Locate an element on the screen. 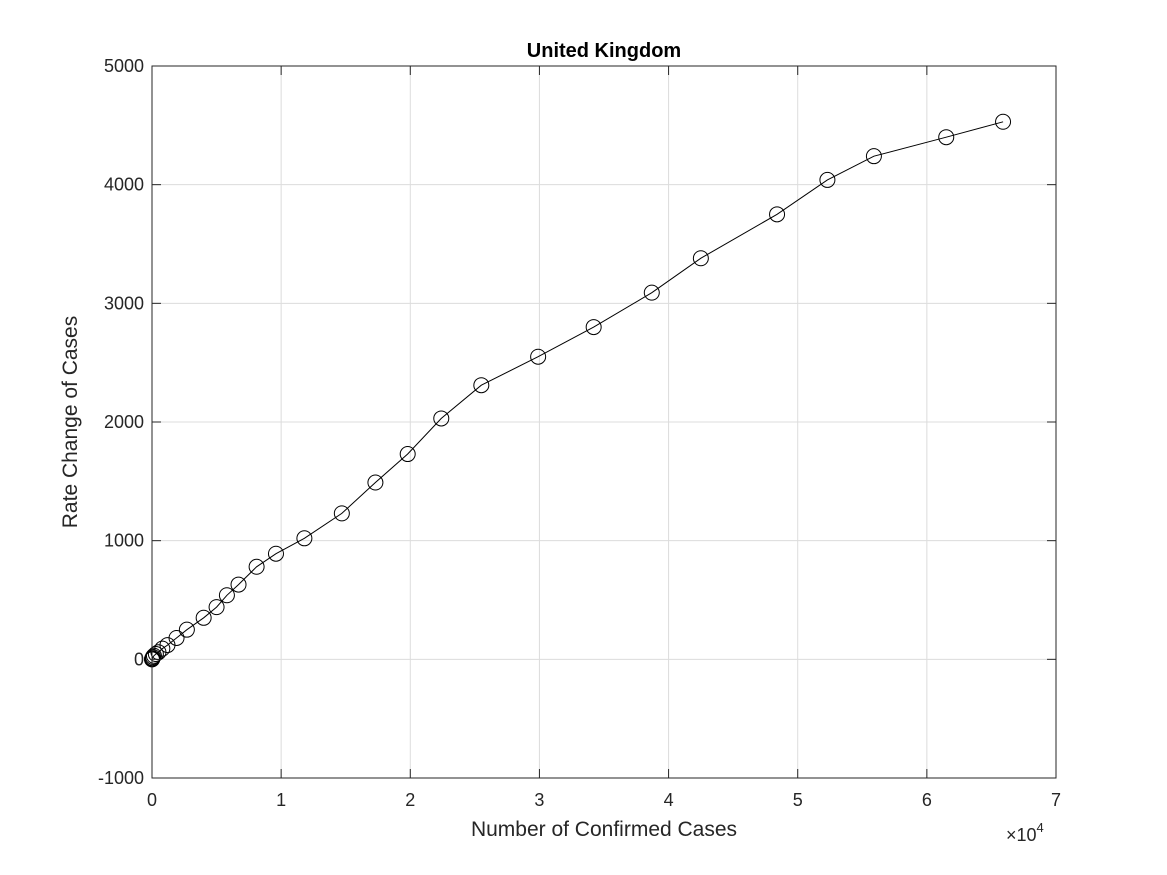 This screenshot has width=1167, height=875. y-tick-label: 1000 is located at coordinates (124, 541).